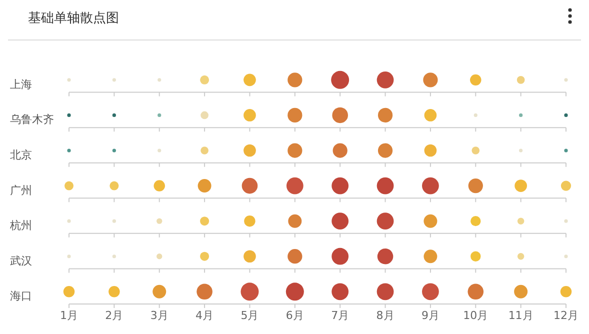 Image resolution: width=589 pixels, height=334 pixels. What do you see at coordinates (21, 296) in the screenshot?
I see `y-tick-label: 海口` at bounding box center [21, 296].